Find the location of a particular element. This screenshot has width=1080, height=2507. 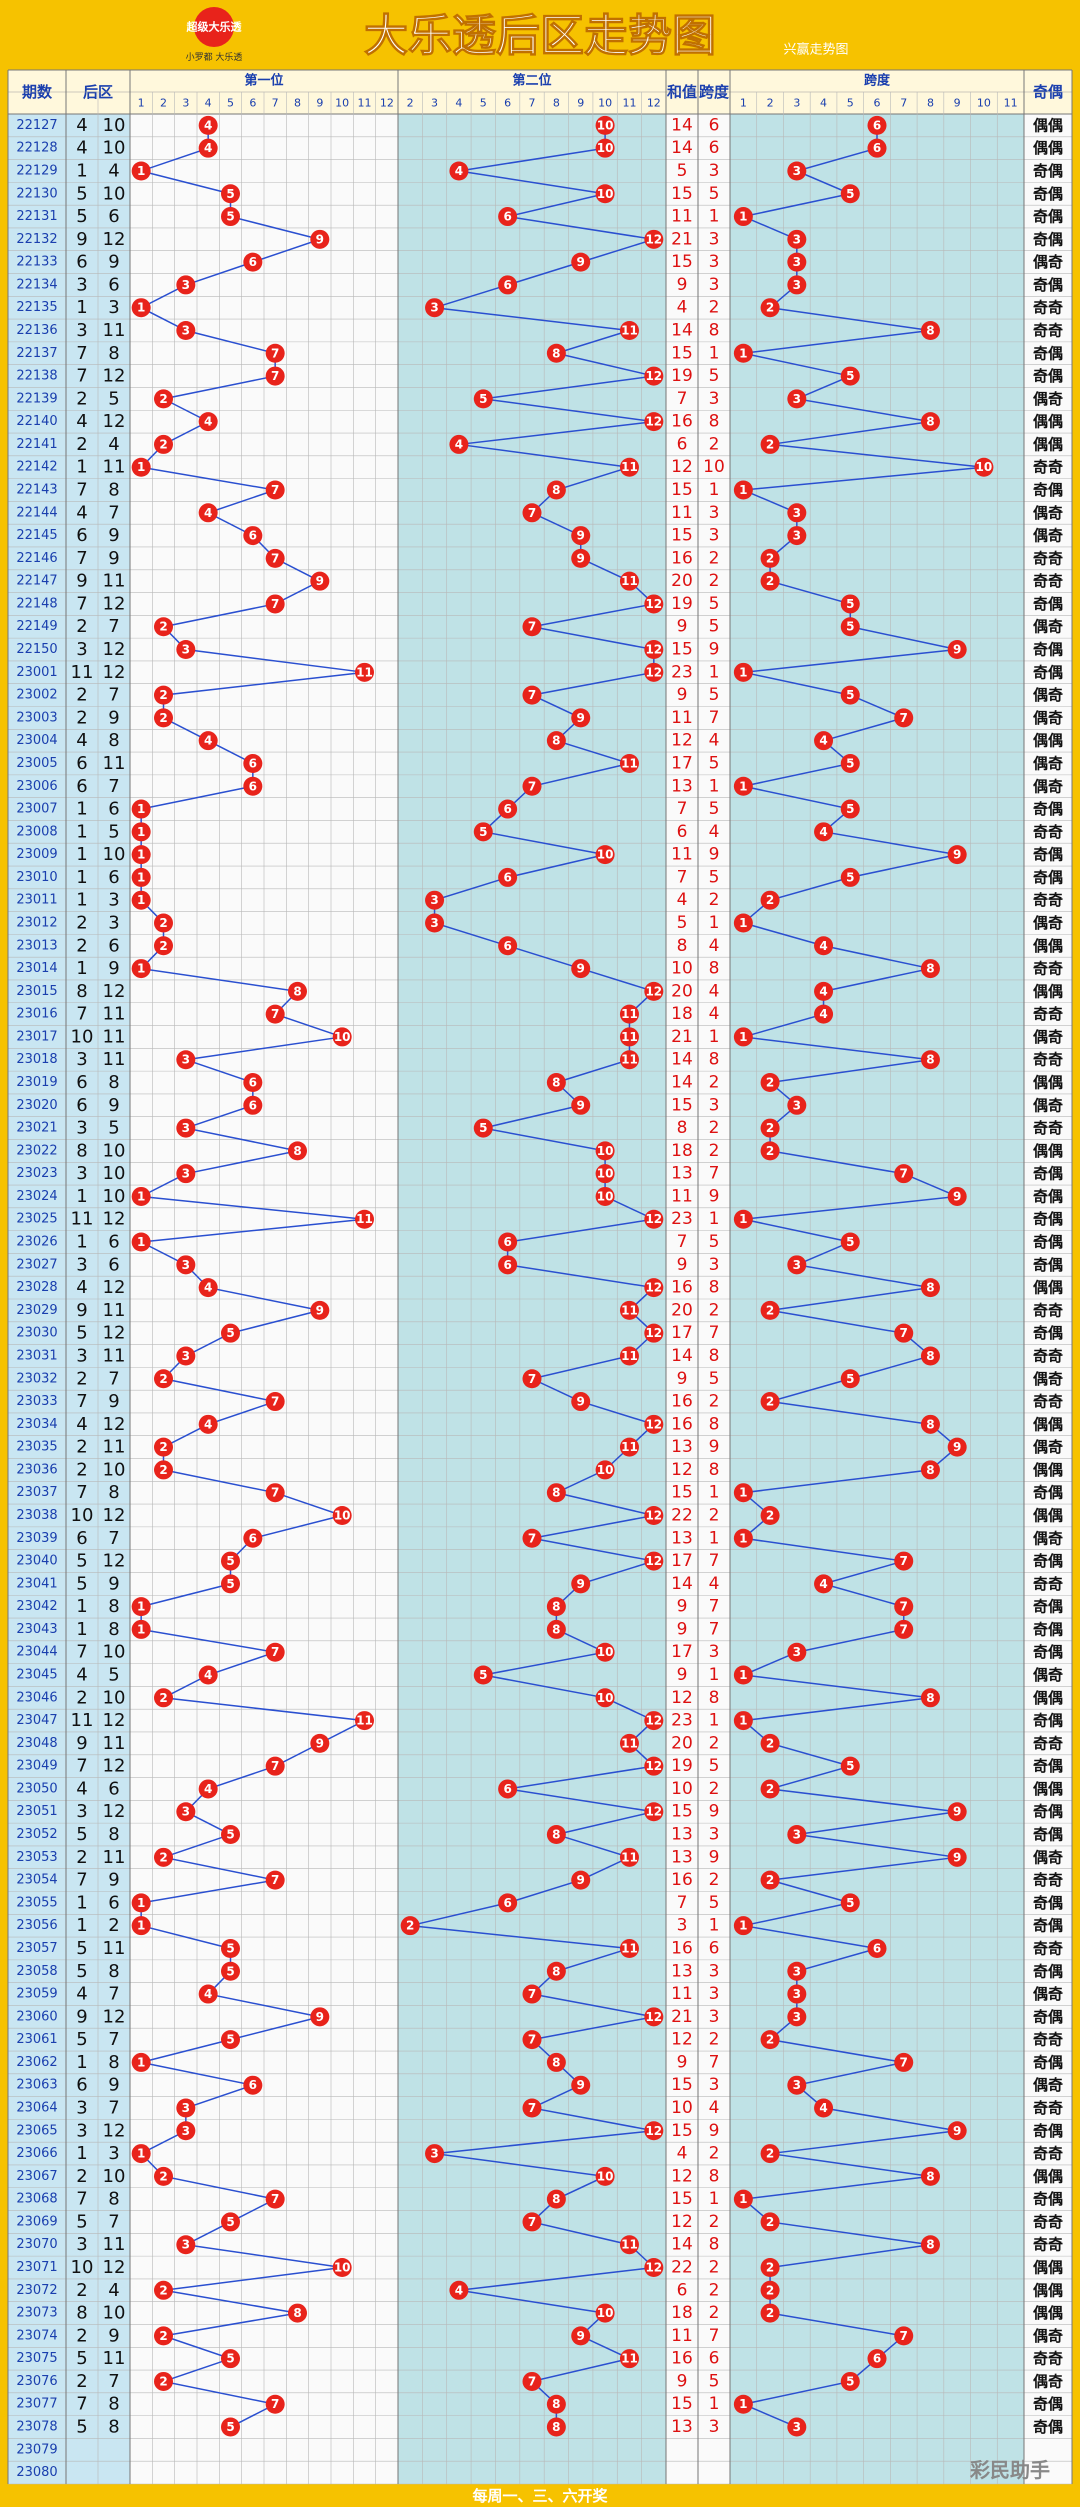

sum: 12 is located at coordinates (682, 2176).